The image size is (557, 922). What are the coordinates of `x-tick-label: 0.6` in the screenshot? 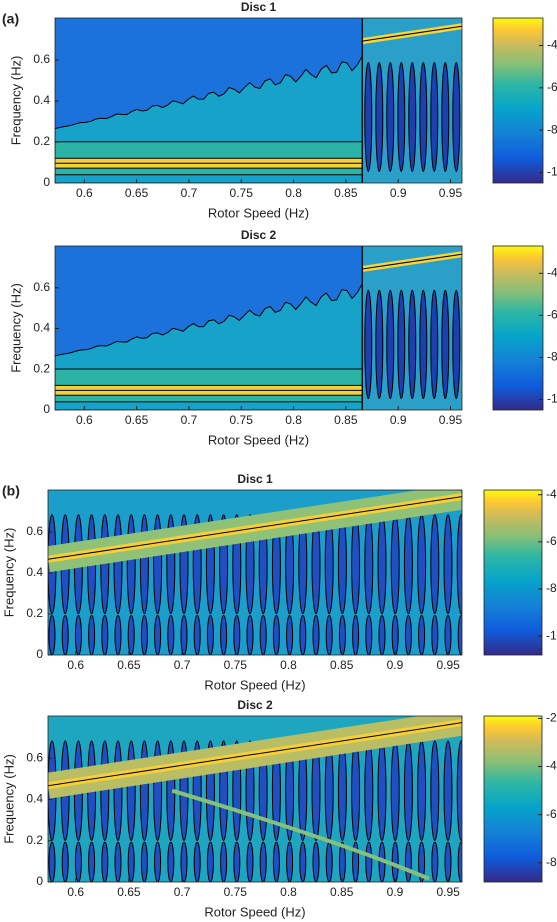 It's located at (84, 420).